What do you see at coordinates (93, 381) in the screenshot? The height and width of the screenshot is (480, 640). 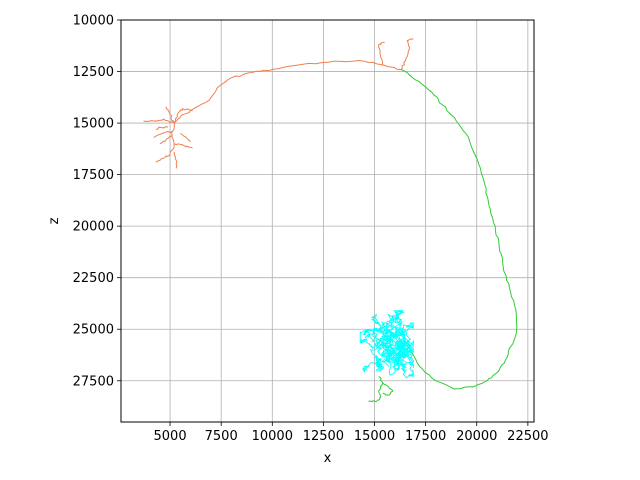 I see `y-tick-label: 27500` at bounding box center [93, 381].